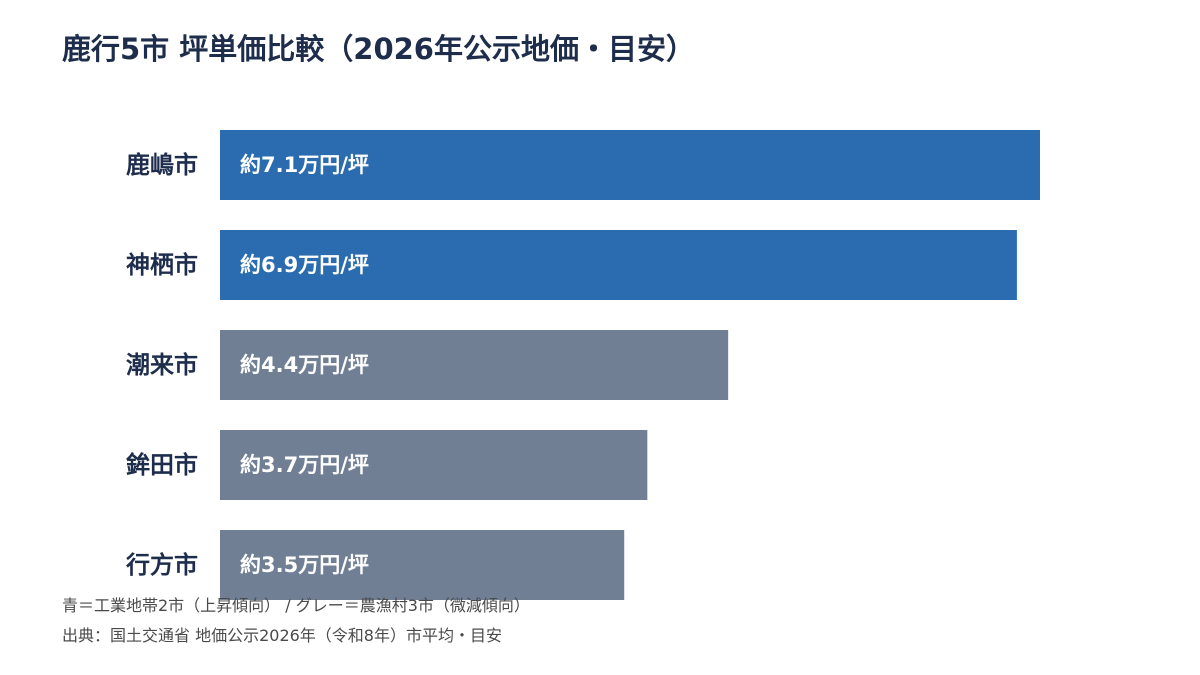 This screenshot has width=1200, height=675. What do you see at coordinates (162, 465) in the screenshot?
I see `category-label-4: 鉾田市` at bounding box center [162, 465].